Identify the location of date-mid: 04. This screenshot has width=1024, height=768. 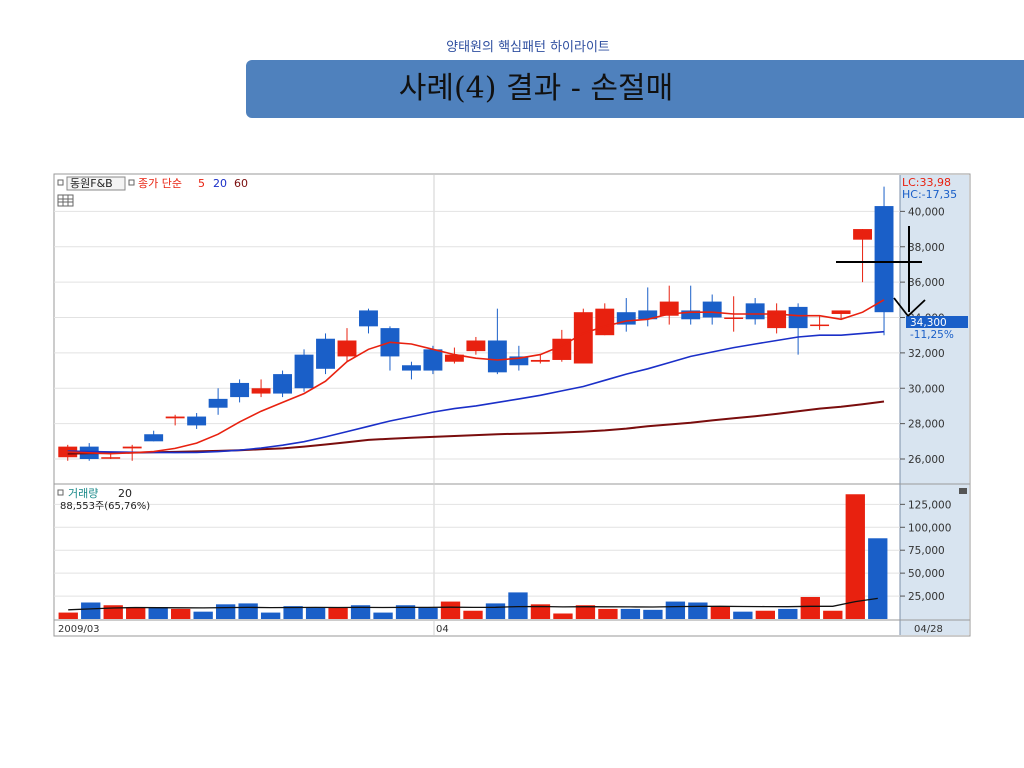
(442, 629).